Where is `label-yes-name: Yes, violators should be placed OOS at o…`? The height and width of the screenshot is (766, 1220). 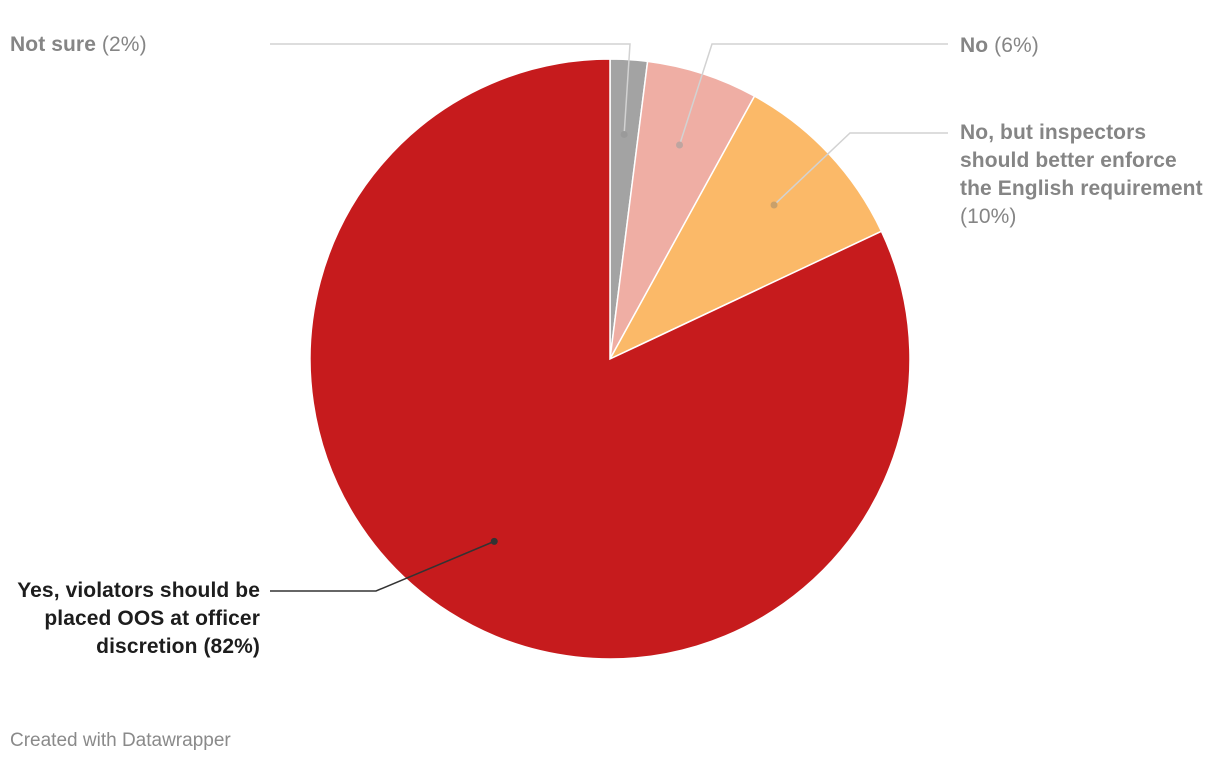
label-yes-name: Yes, violators should be placed OOS at o… is located at coordinates (138, 618).